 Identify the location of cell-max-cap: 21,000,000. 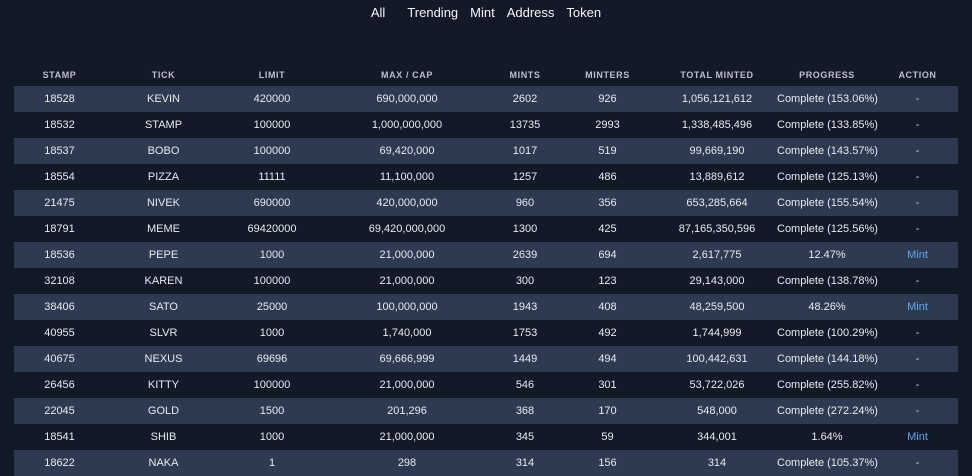
(407, 255).